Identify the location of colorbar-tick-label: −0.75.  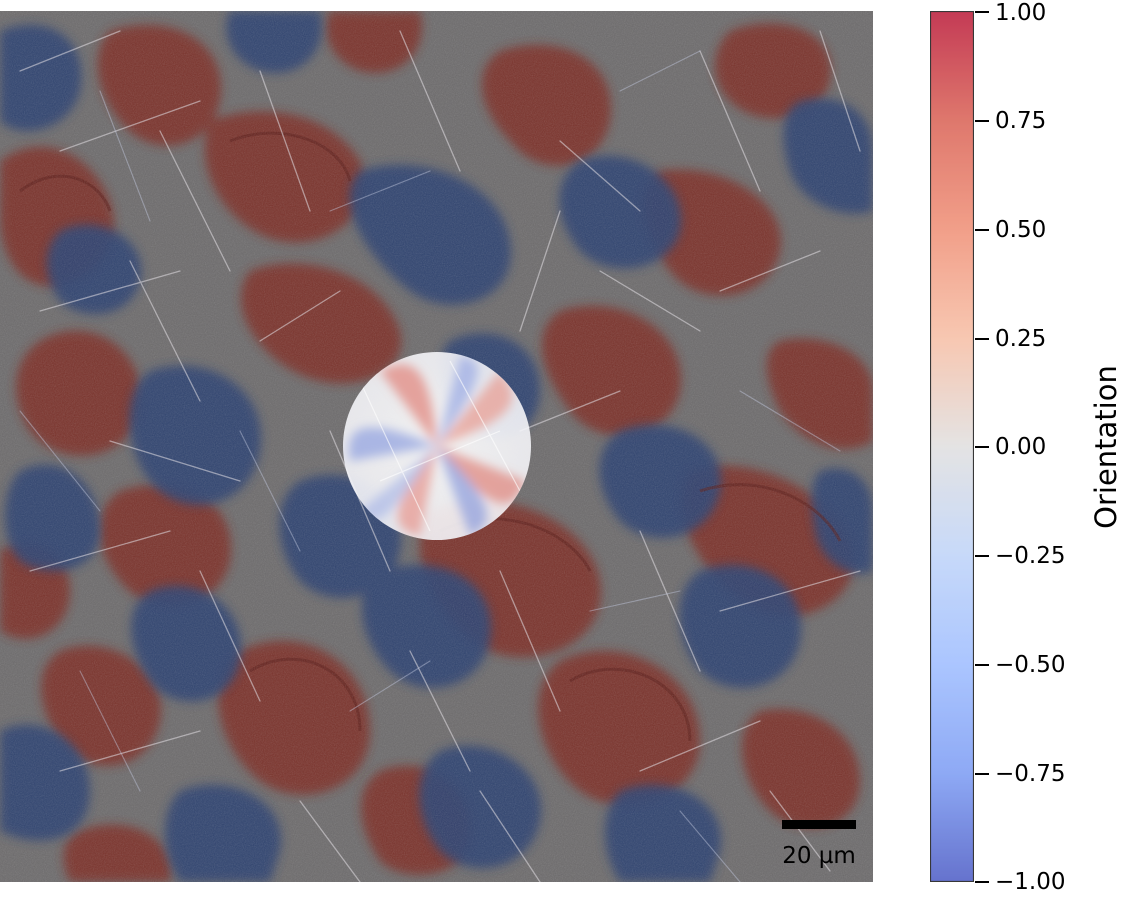
(1030, 774).